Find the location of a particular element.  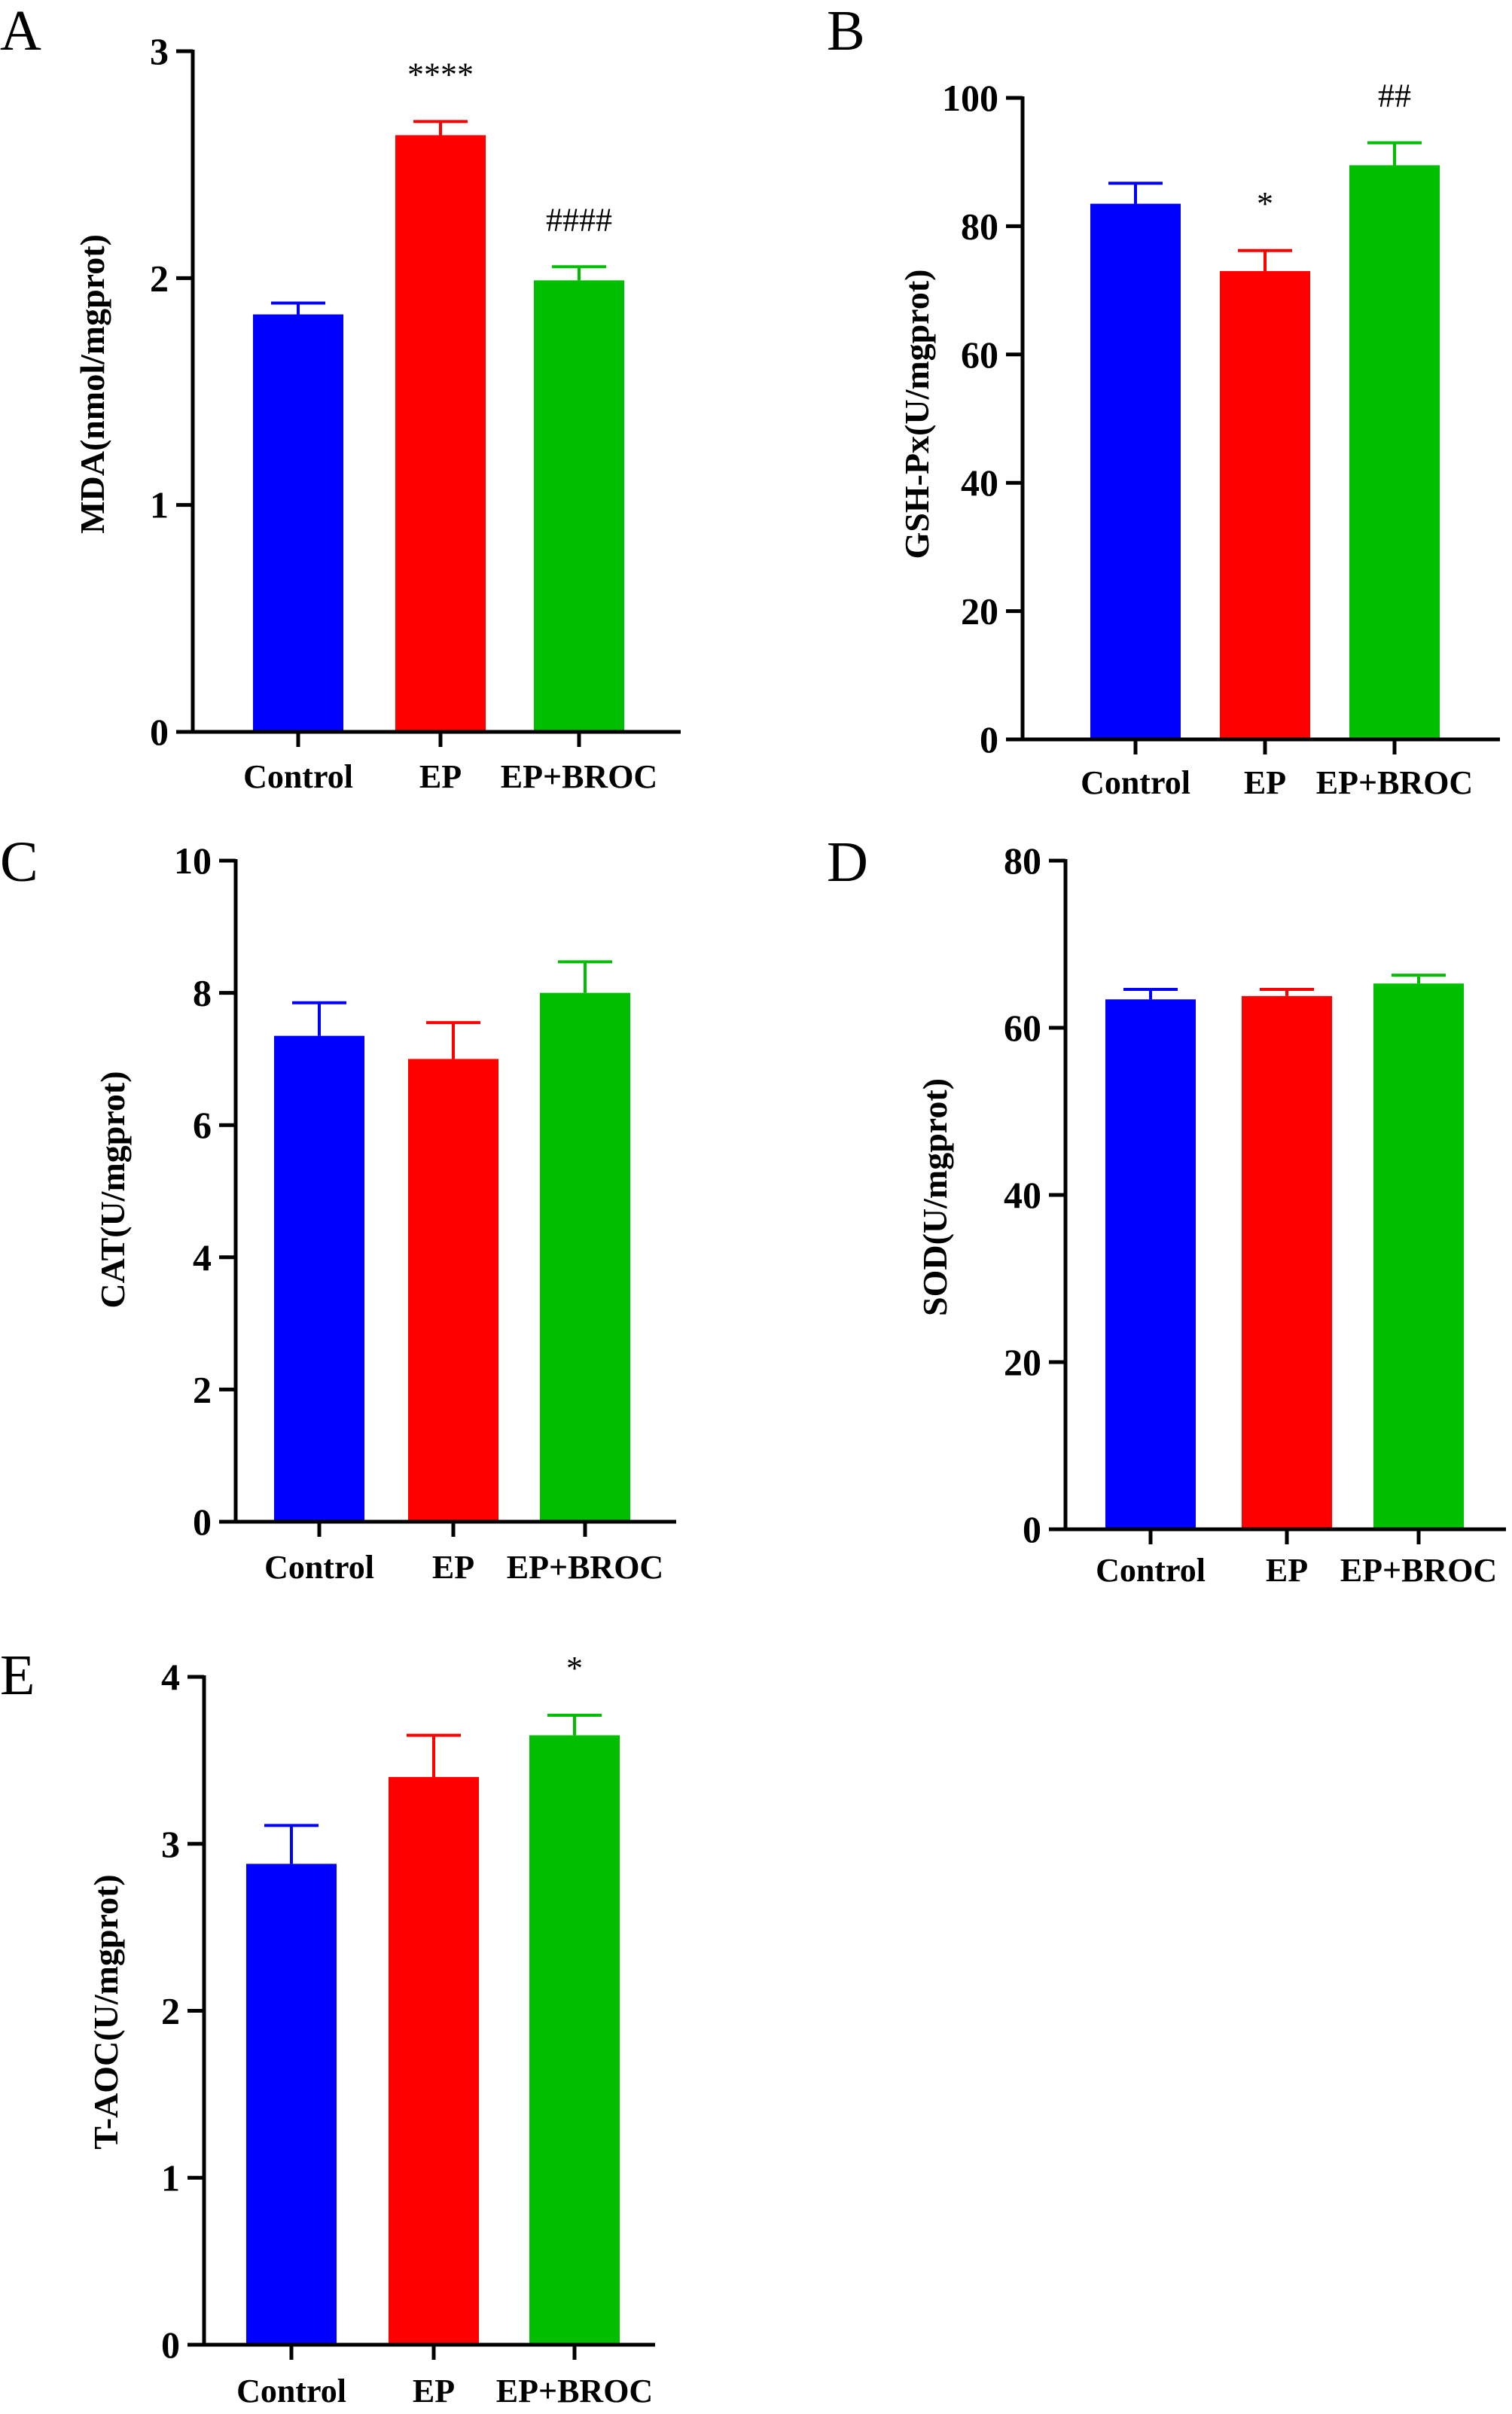

panel-a-category-label-0: Control is located at coordinates (298, 776).